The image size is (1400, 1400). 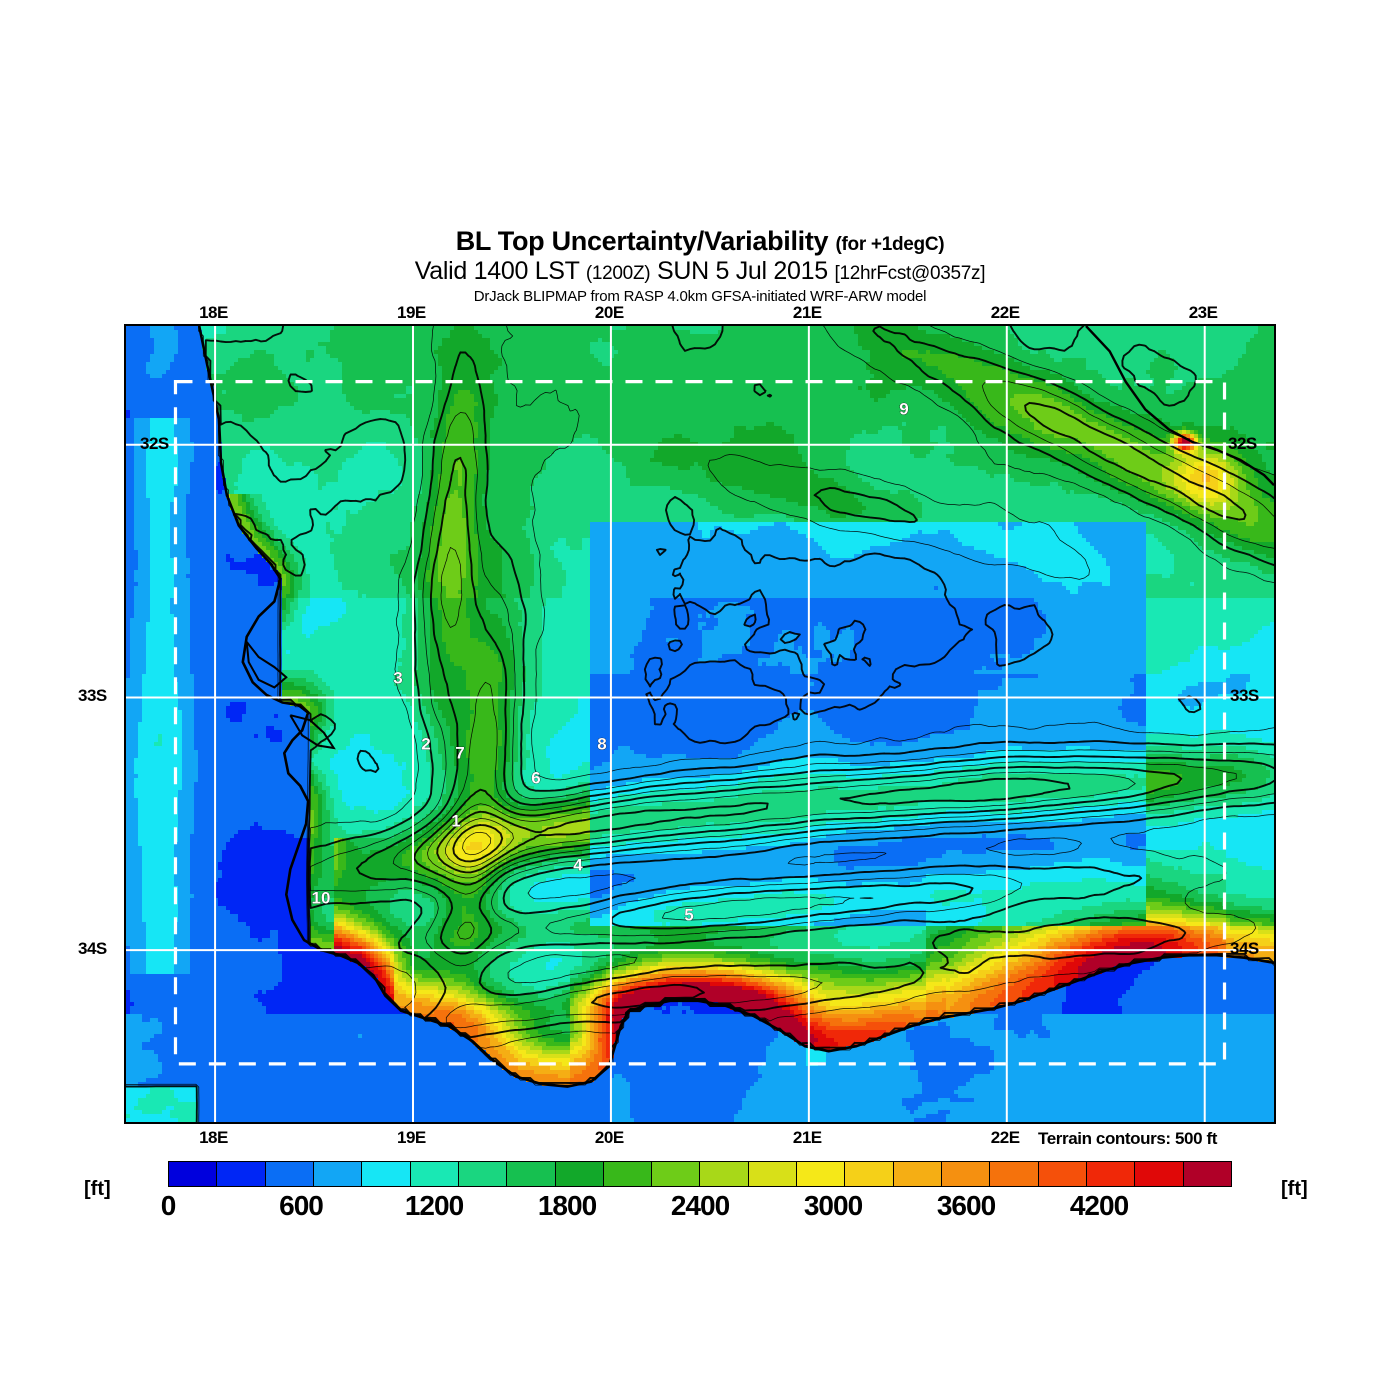 I want to click on waypoint-3: 3, so click(x=397, y=677).